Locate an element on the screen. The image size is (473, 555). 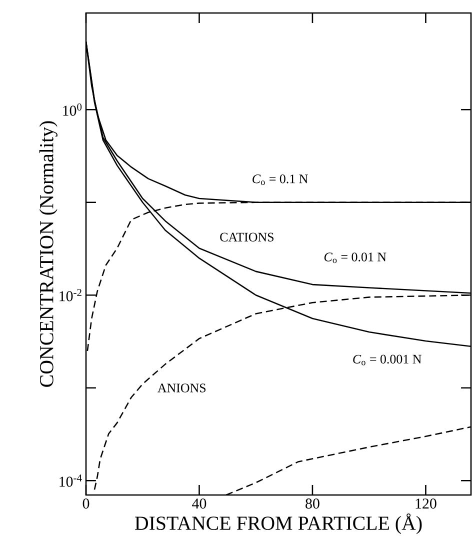
x-axis-title: DISTANCE FROM PARTICLE (Å) is located at coordinates (278, 523).